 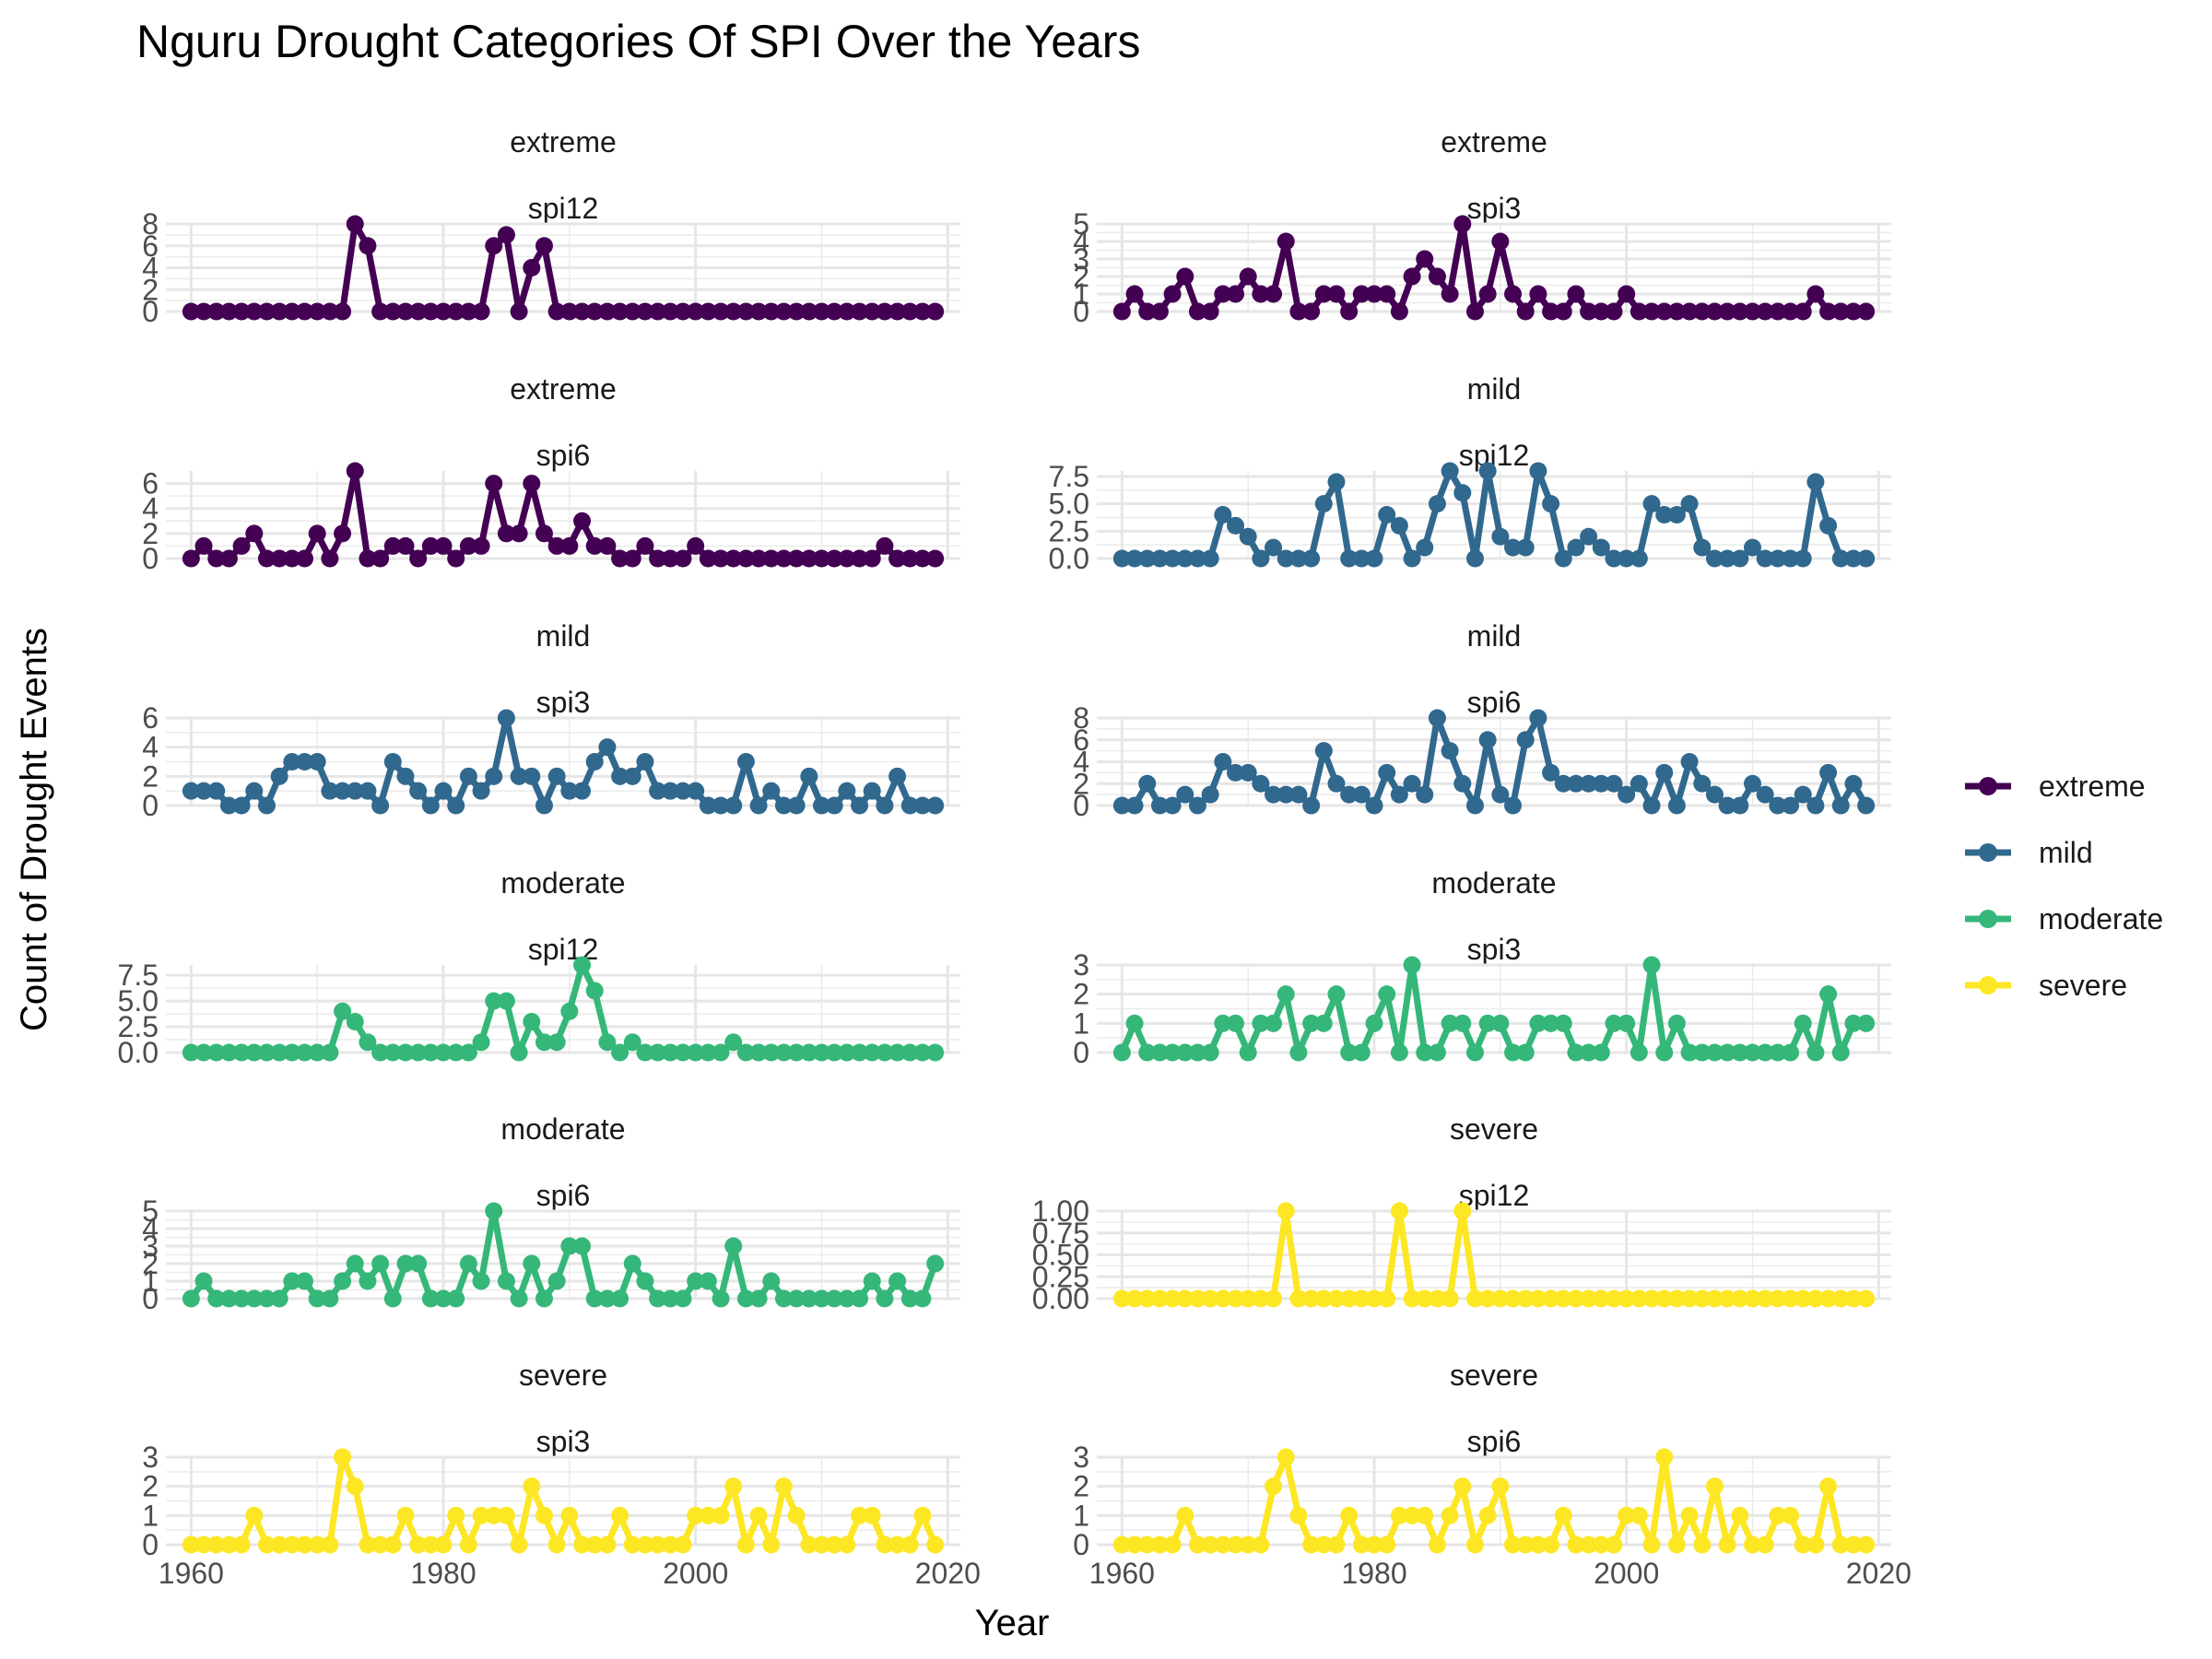 I want to click on y-tick-label: 1, so click(x=1081, y=1515).